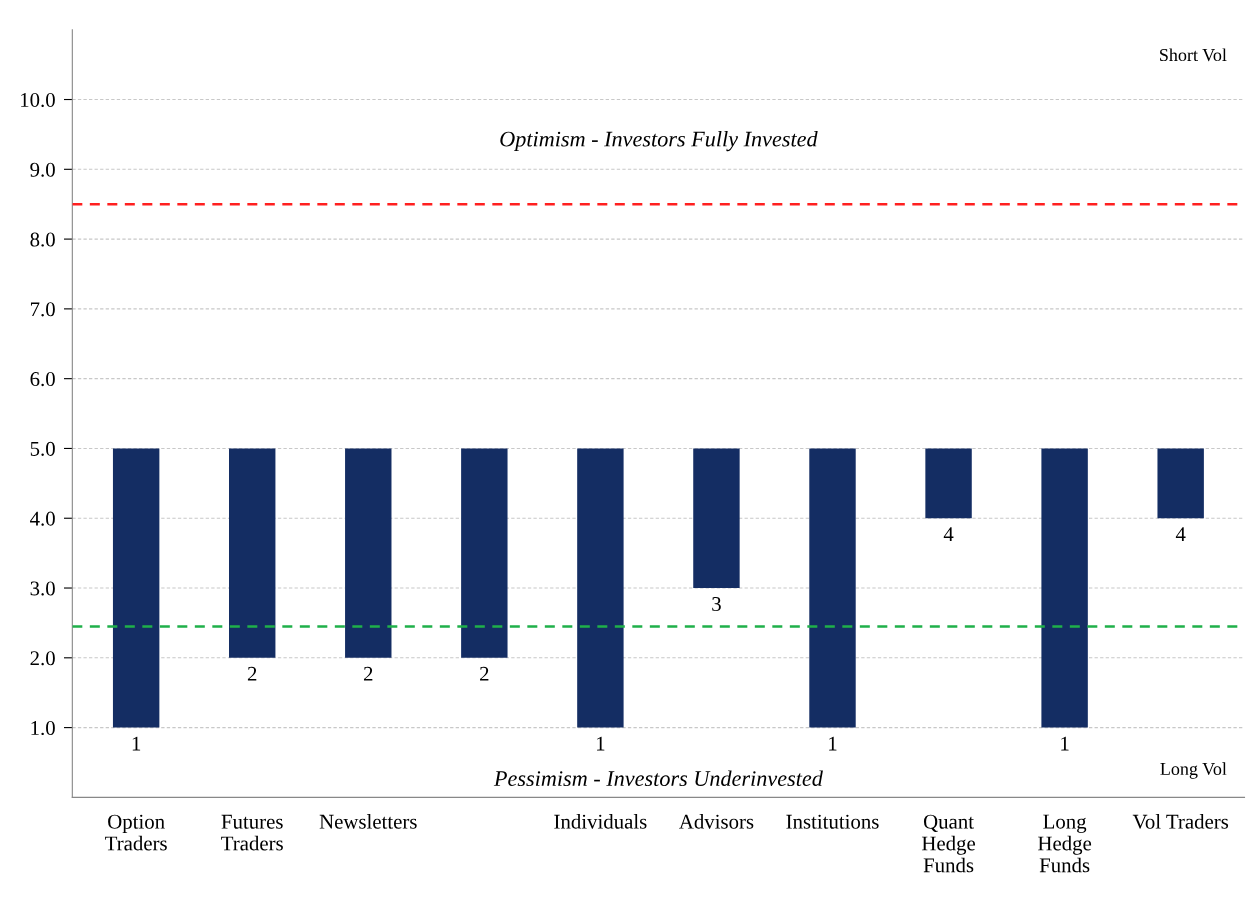 This screenshot has width=1247, height=901. What do you see at coordinates (659, 141) in the screenshot?
I see `annotation: Optimism - Investors Fully Invested` at bounding box center [659, 141].